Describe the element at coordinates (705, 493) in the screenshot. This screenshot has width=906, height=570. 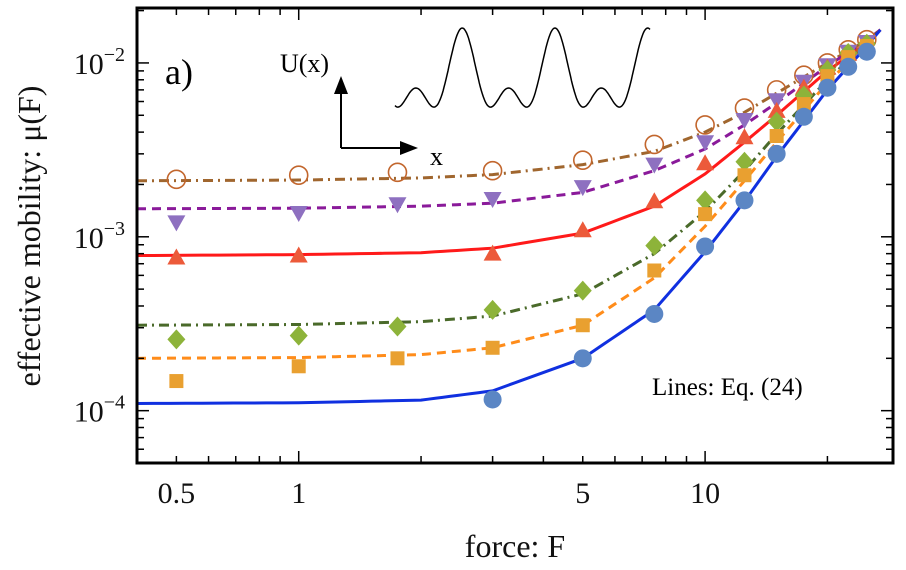
I see `x-tick-label: 10` at that location.